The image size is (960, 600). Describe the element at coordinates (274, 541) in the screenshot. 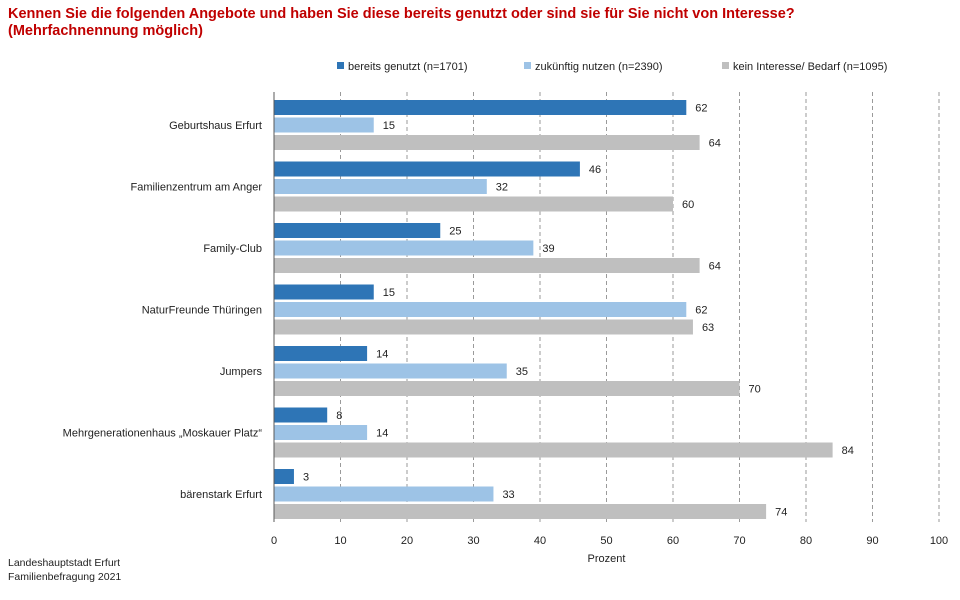

I see `x-tick-label: 0` at that location.